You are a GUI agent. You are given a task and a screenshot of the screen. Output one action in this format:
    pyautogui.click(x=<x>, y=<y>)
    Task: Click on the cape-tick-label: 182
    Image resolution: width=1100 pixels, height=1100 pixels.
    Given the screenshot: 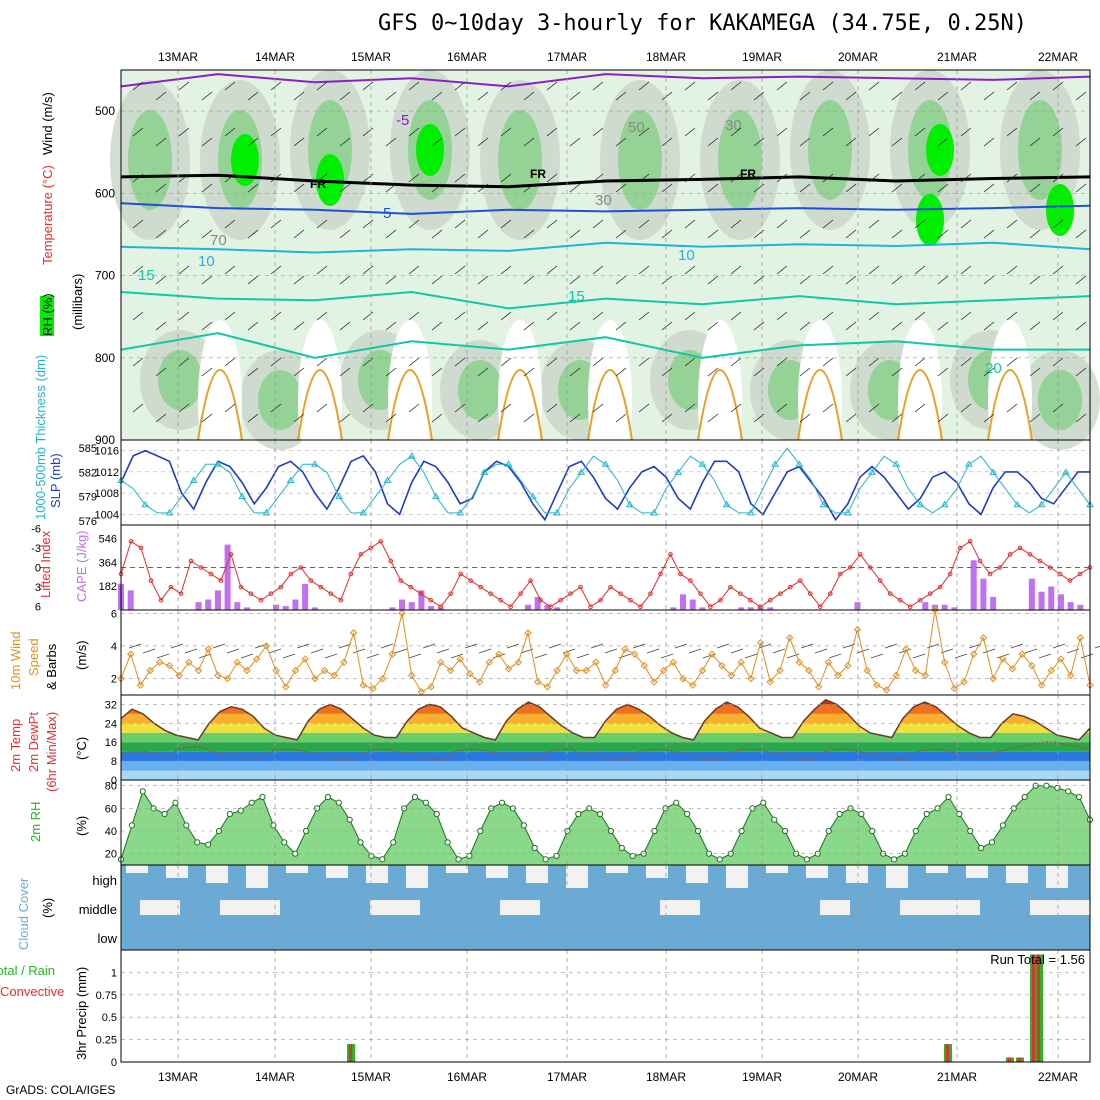 What is the action you would take?
    pyautogui.click(x=108, y=587)
    